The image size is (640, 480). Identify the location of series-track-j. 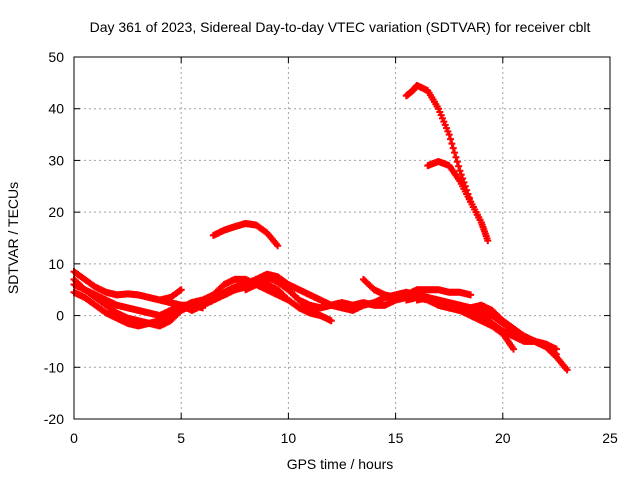
(486, 333).